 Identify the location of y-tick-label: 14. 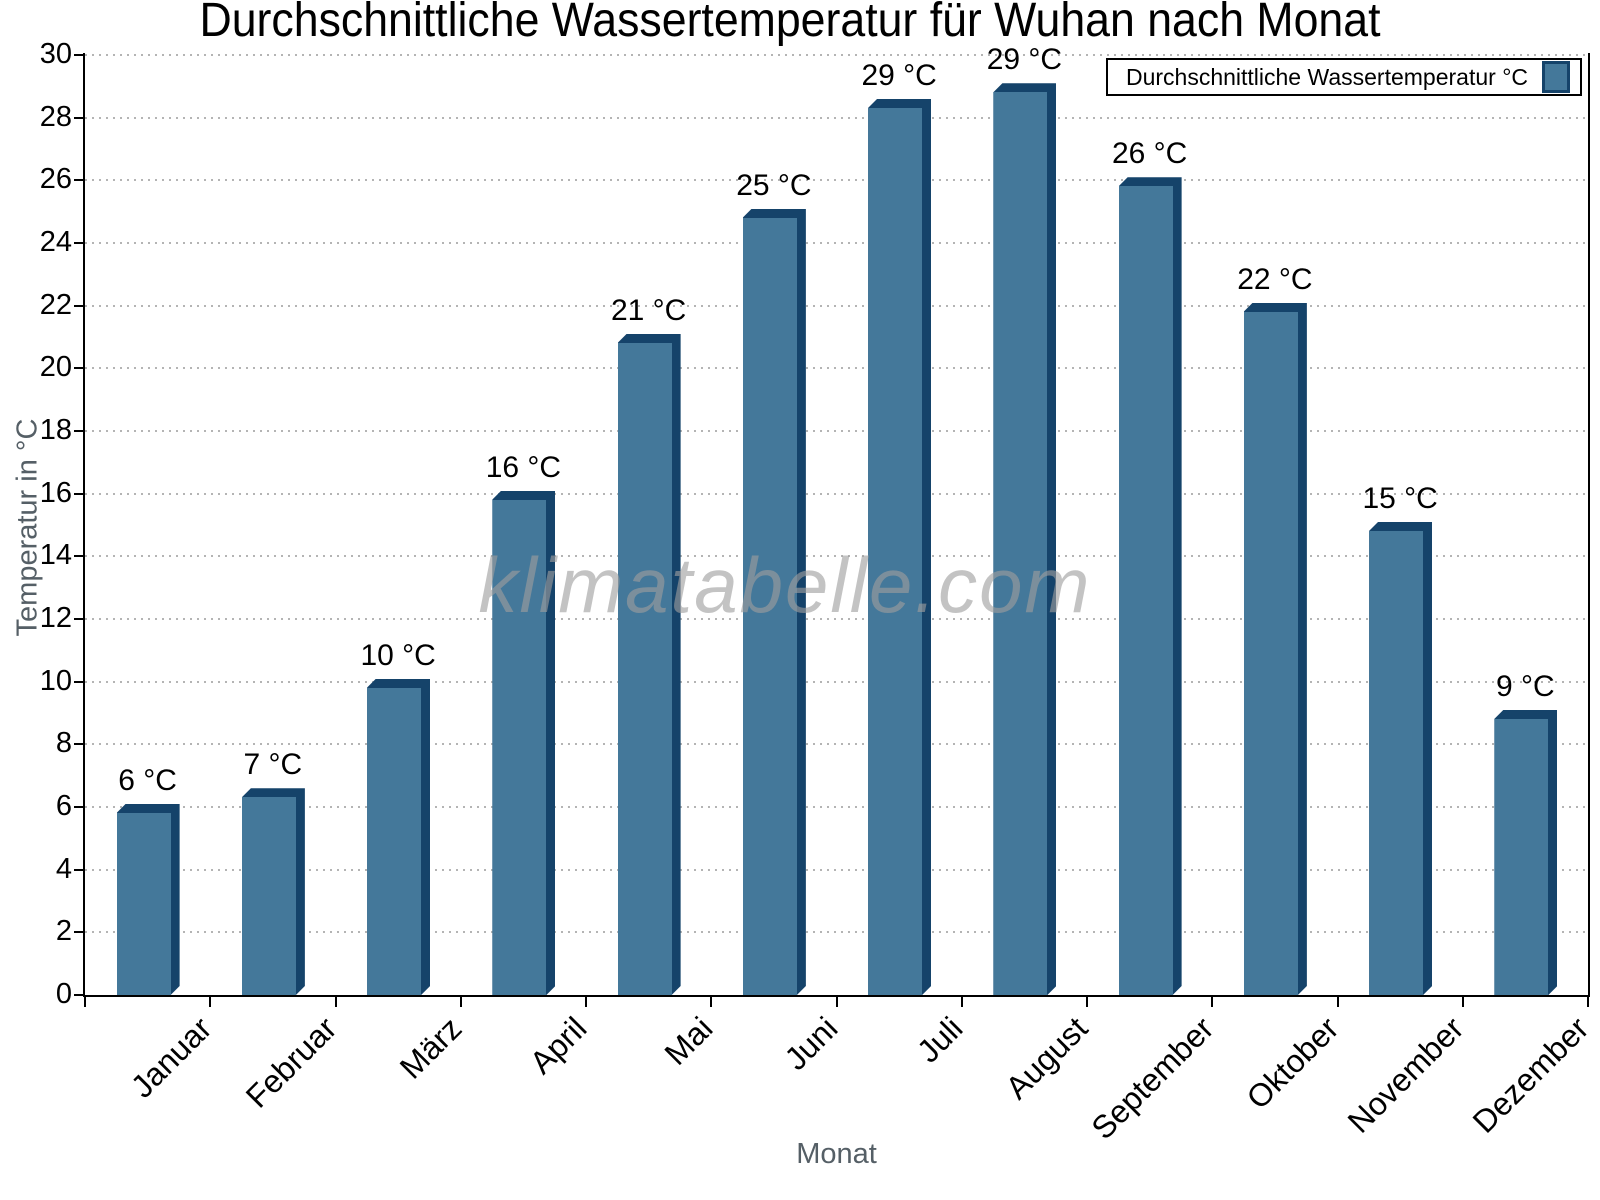
(55, 555).